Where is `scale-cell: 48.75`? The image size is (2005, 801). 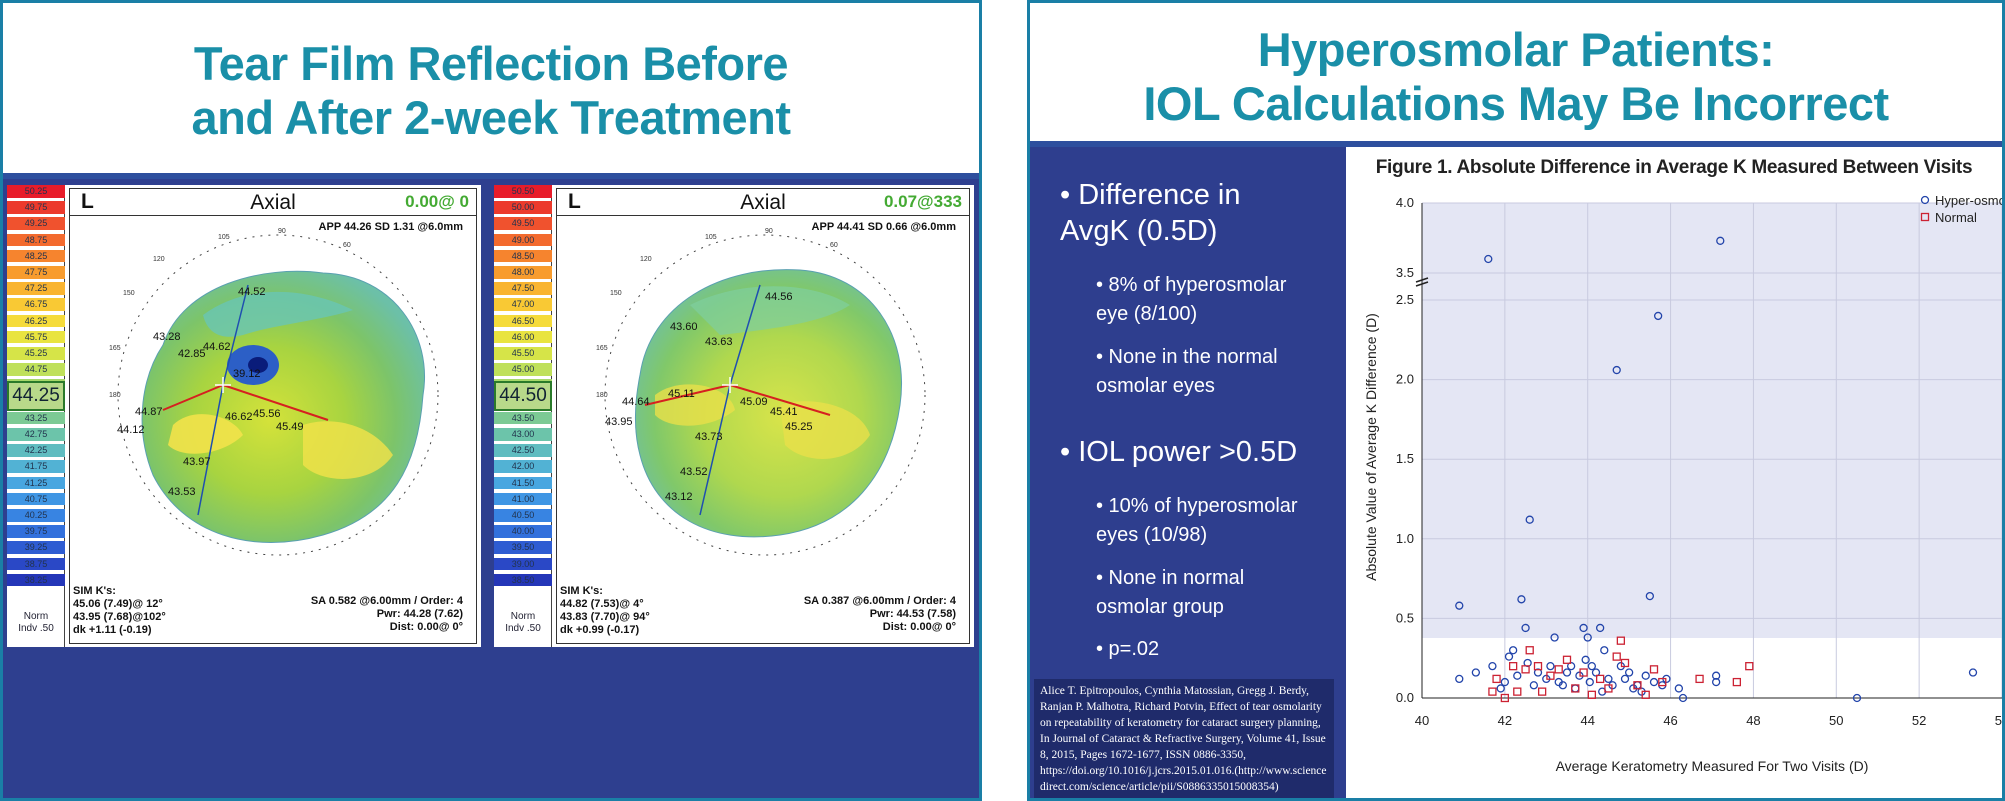
scale-cell: 48.75 is located at coordinates (36, 240).